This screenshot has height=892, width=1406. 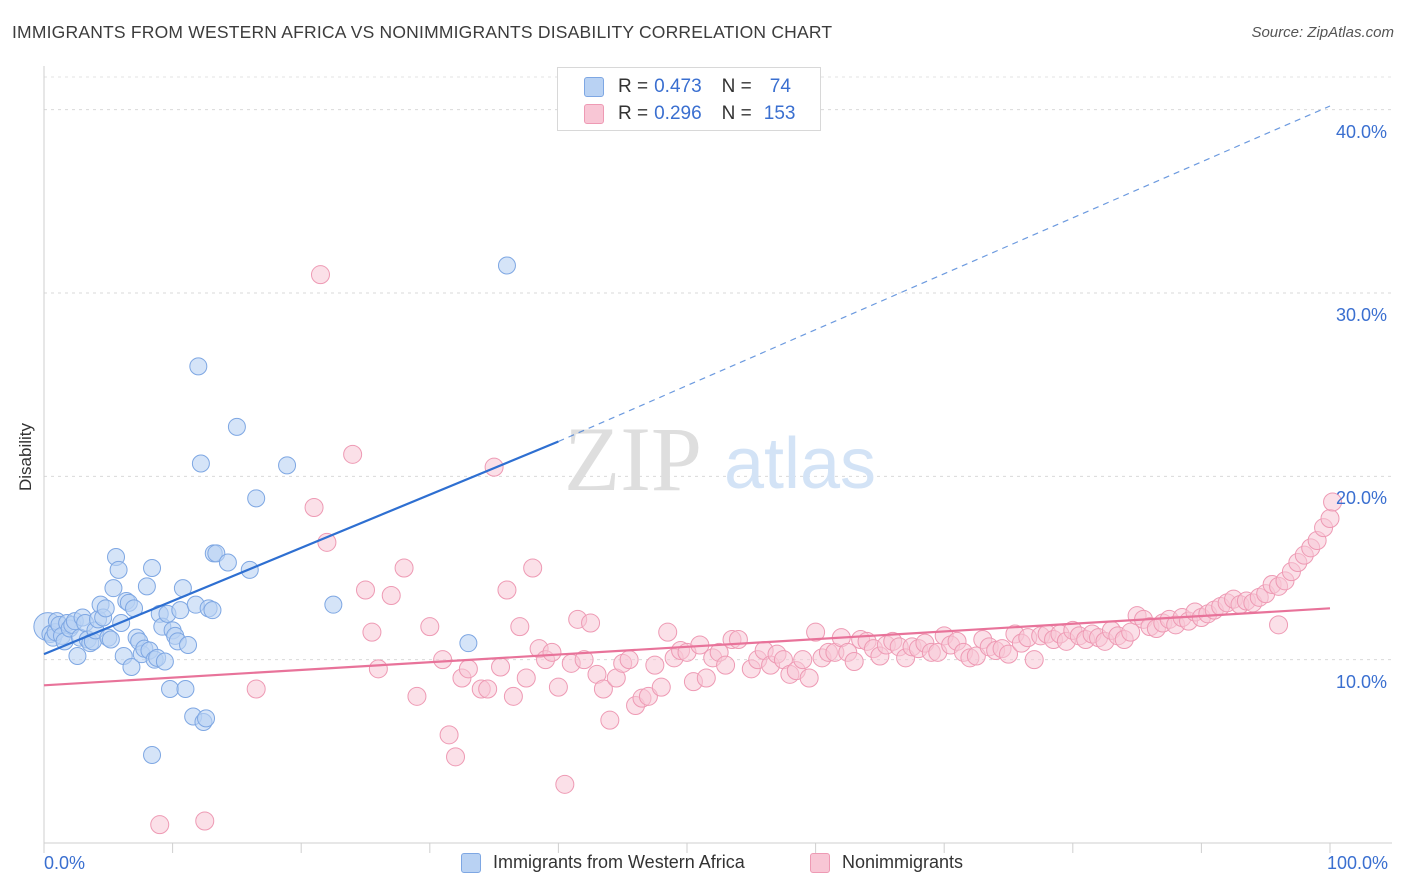 I want to click on chart-source: Source: ZipAtlas.com, so click(x=1322, y=32).